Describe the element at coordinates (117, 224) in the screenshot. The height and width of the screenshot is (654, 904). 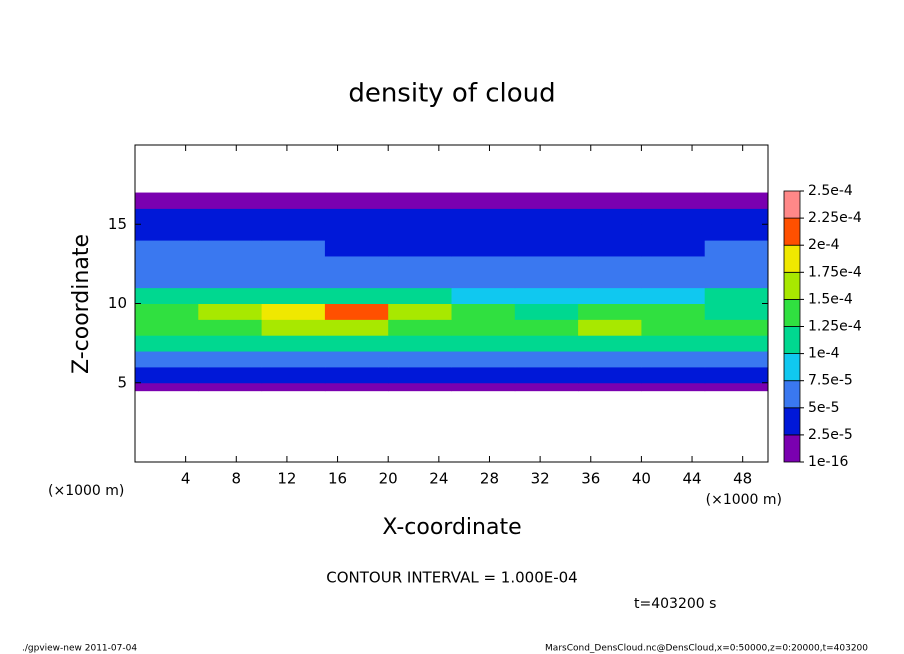
I see `y-tick-label: 15` at that location.